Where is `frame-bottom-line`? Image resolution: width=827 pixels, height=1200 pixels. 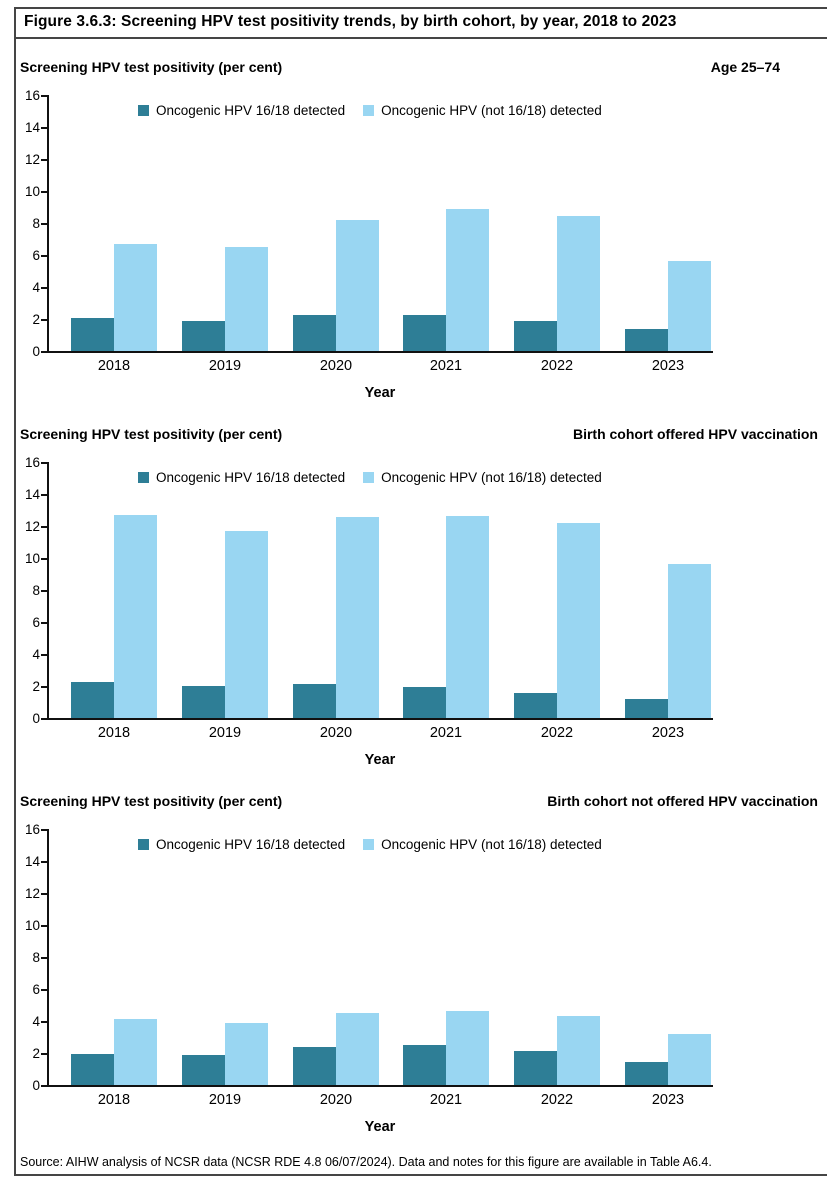
frame-bottom-line is located at coordinates (420, 1175).